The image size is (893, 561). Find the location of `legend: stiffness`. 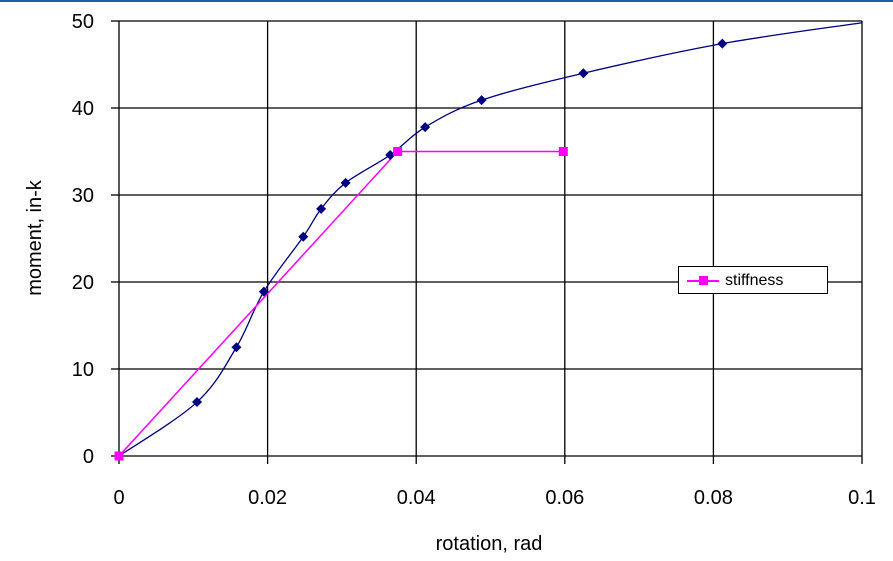

legend: stiffness is located at coordinates (753, 280).